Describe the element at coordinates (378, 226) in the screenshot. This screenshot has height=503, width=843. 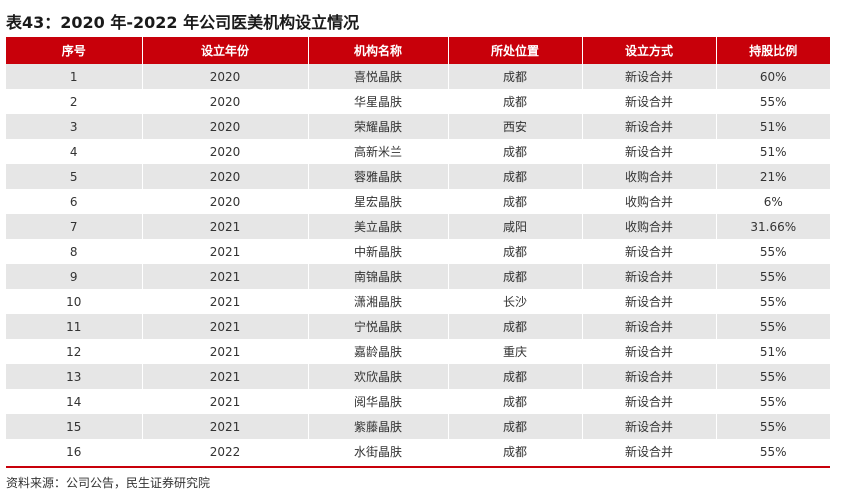
I see `cell-name: 美立晶肤` at that location.